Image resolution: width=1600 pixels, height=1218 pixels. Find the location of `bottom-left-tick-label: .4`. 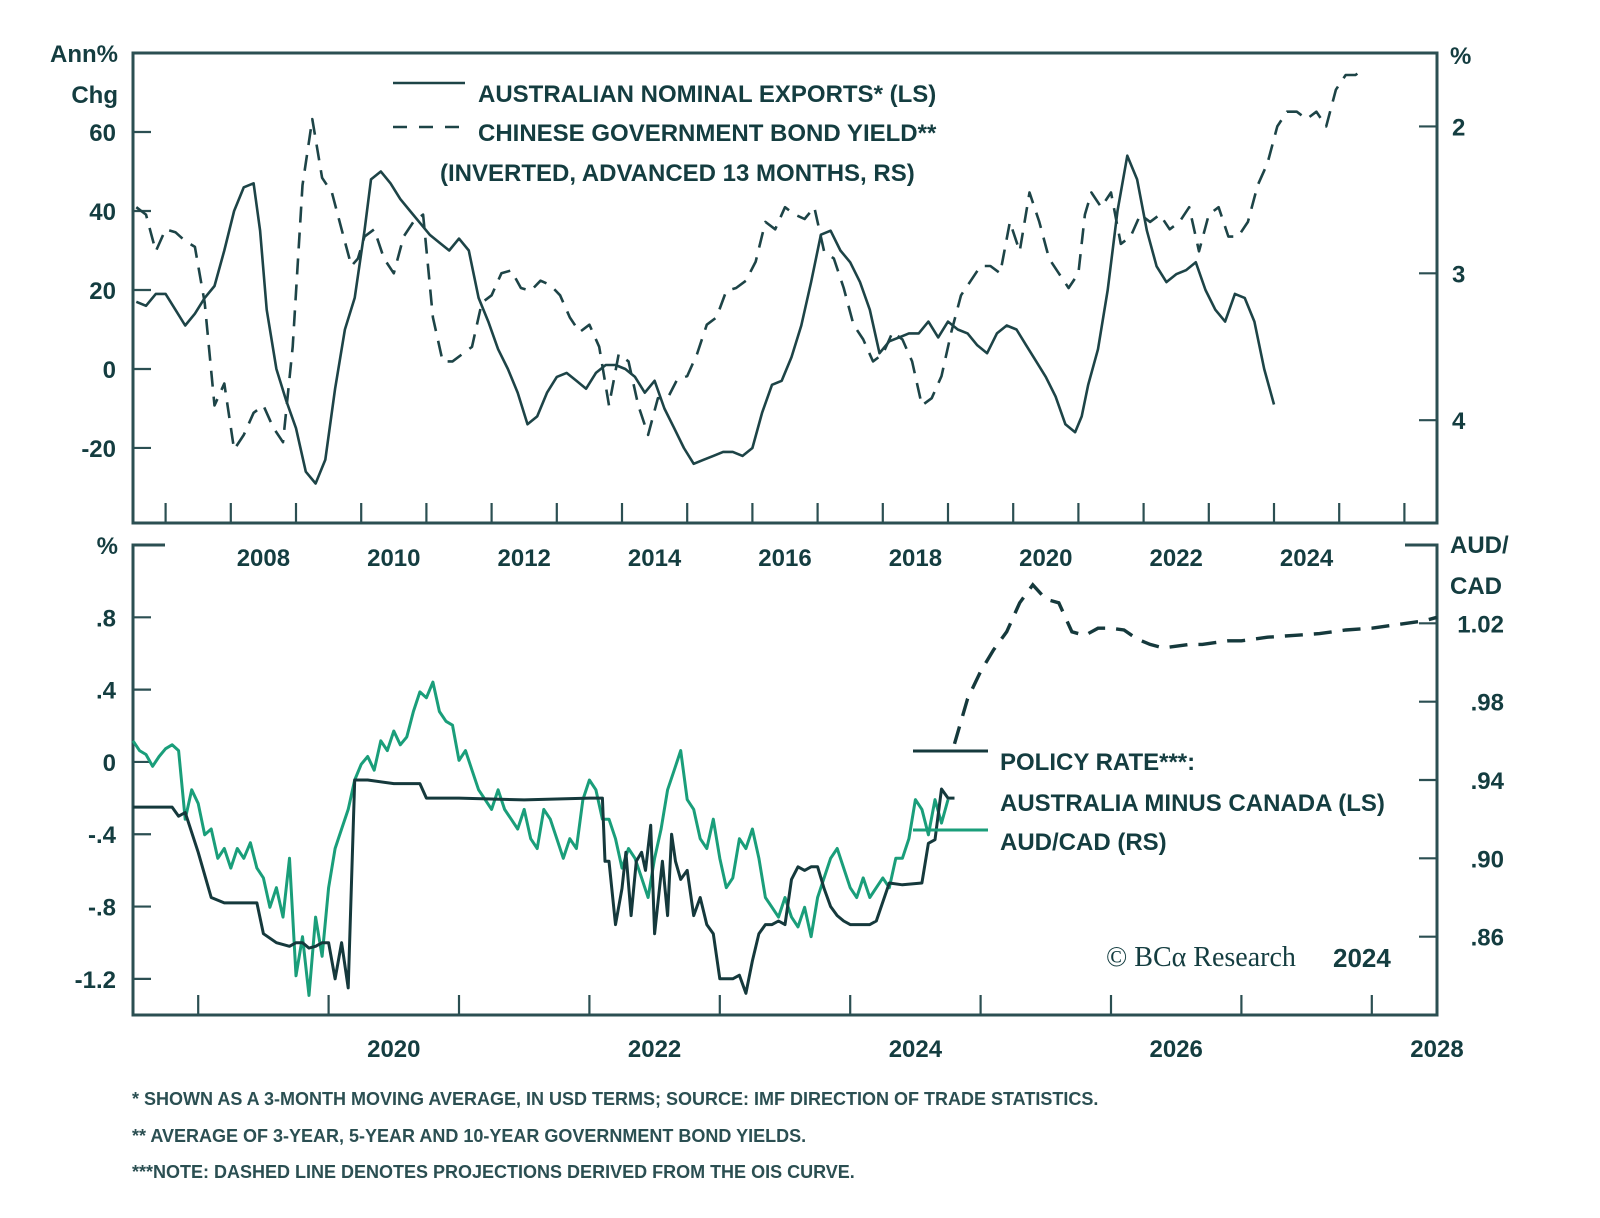

bottom-left-tick-label: .4 is located at coordinates (106, 691).